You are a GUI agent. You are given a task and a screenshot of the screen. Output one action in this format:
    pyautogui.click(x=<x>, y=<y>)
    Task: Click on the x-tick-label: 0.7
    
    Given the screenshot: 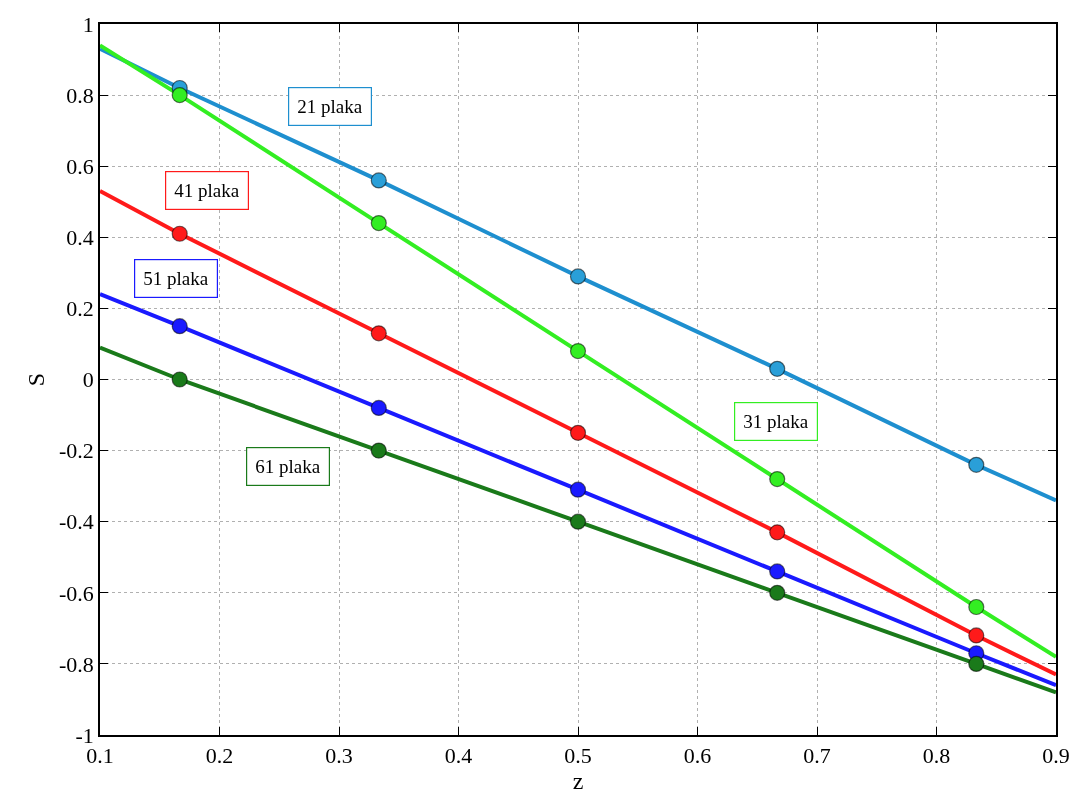 What is the action you would take?
    pyautogui.click(x=817, y=756)
    